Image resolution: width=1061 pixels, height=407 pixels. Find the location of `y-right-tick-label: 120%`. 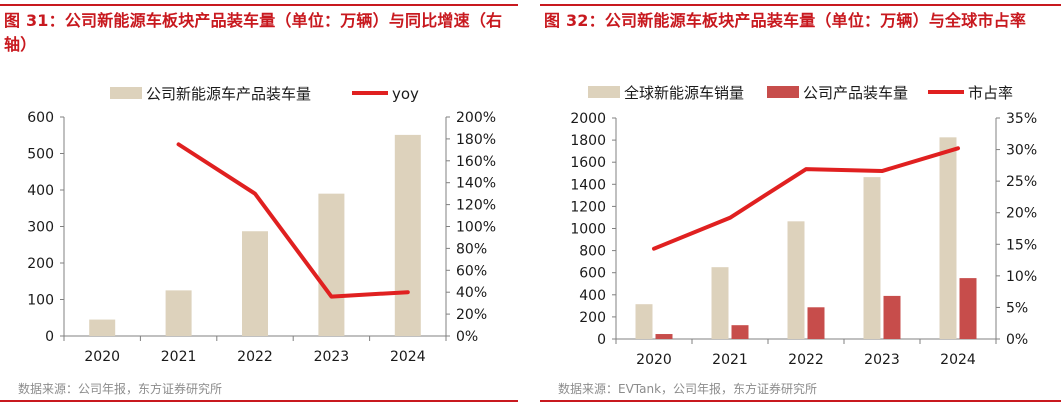

y-right-tick-label: 120% is located at coordinates (476, 206).